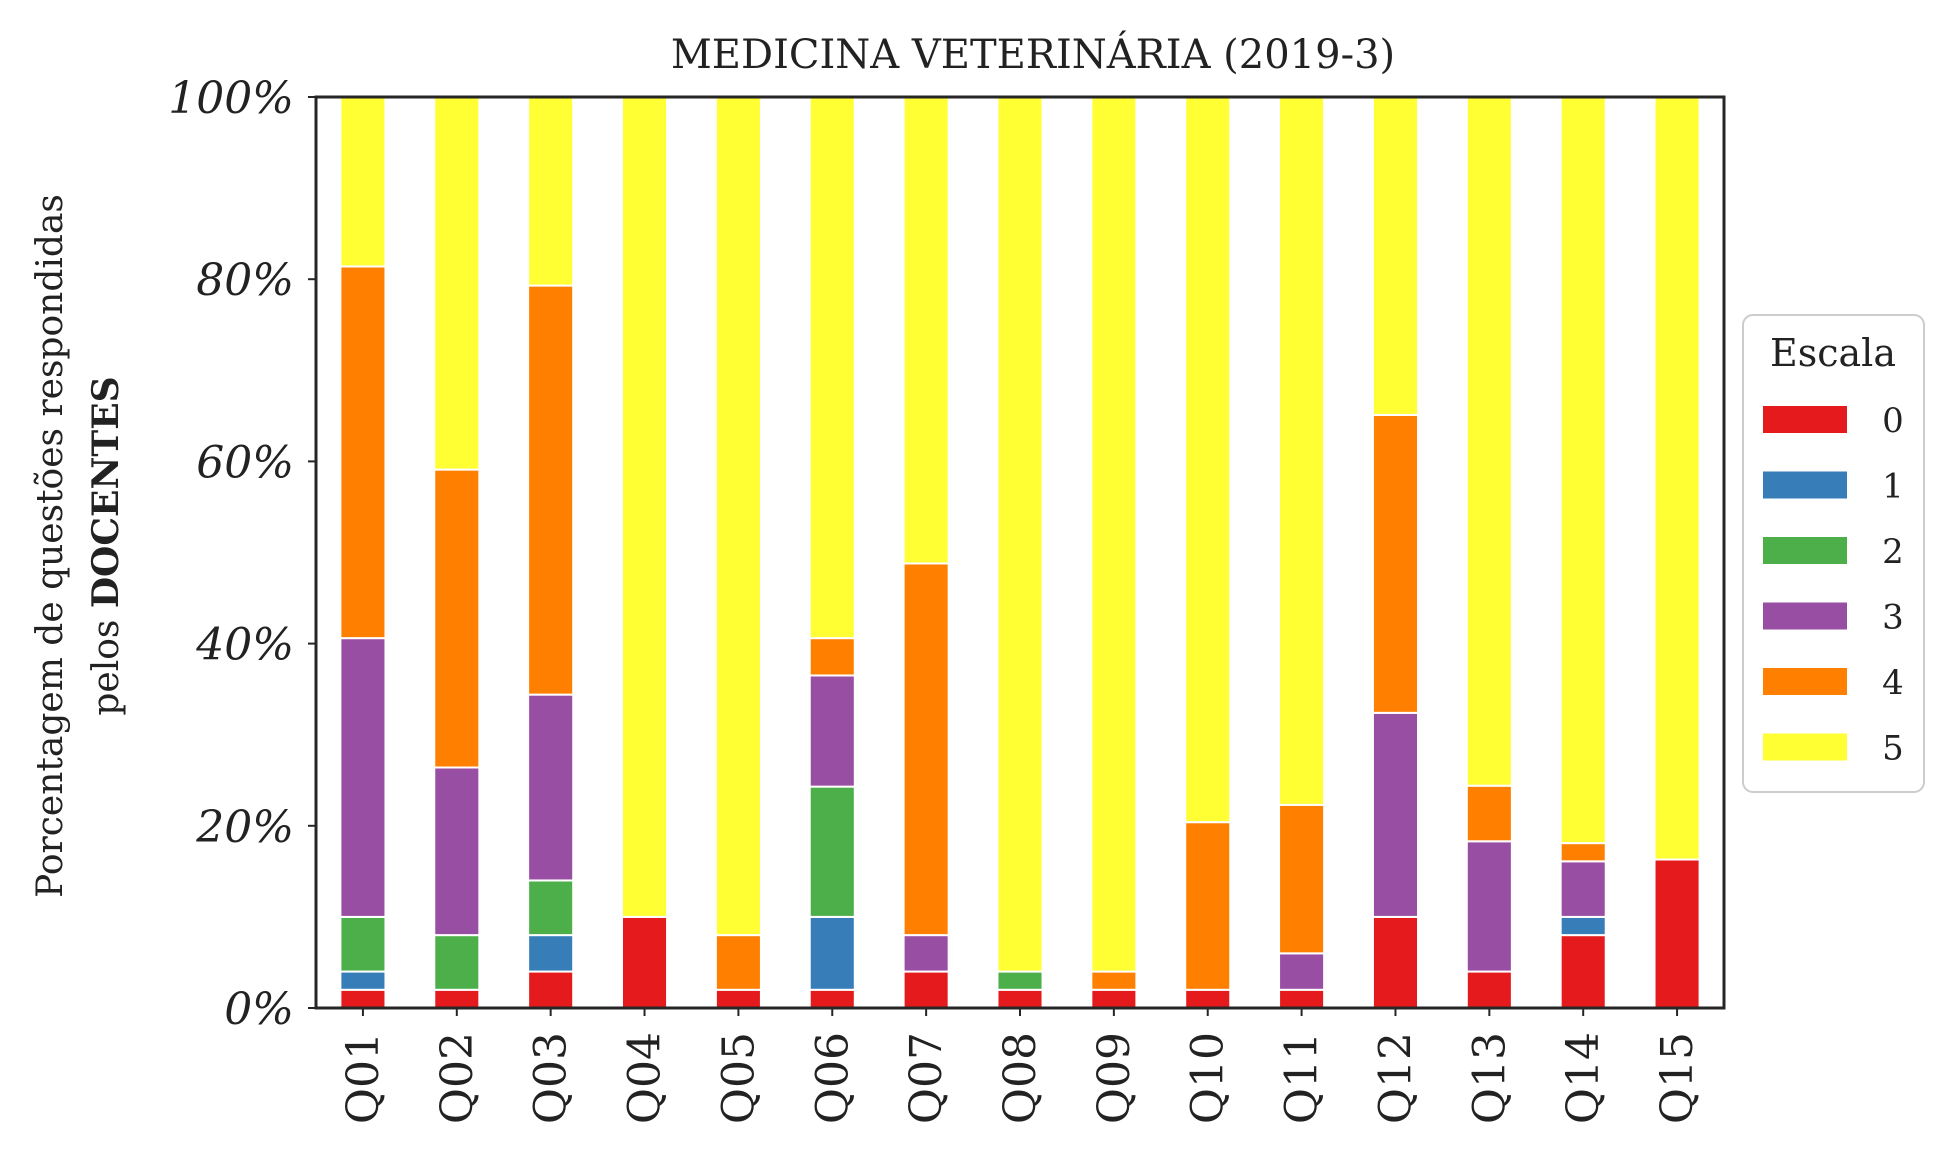 This screenshot has width=1940, height=1167. I want to click on legend: Escala 0 1 2 3 4 5, so click(1833, 553).